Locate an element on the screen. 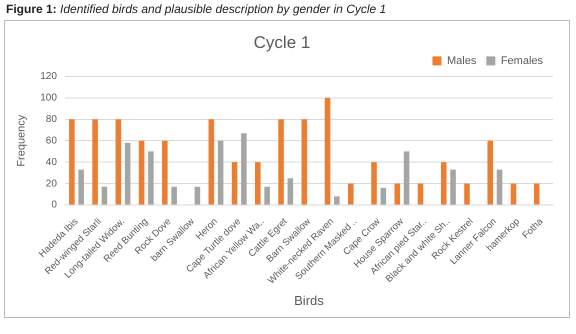 This screenshot has width=576, height=334. y-tick-label: 80 is located at coordinates (52, 120).